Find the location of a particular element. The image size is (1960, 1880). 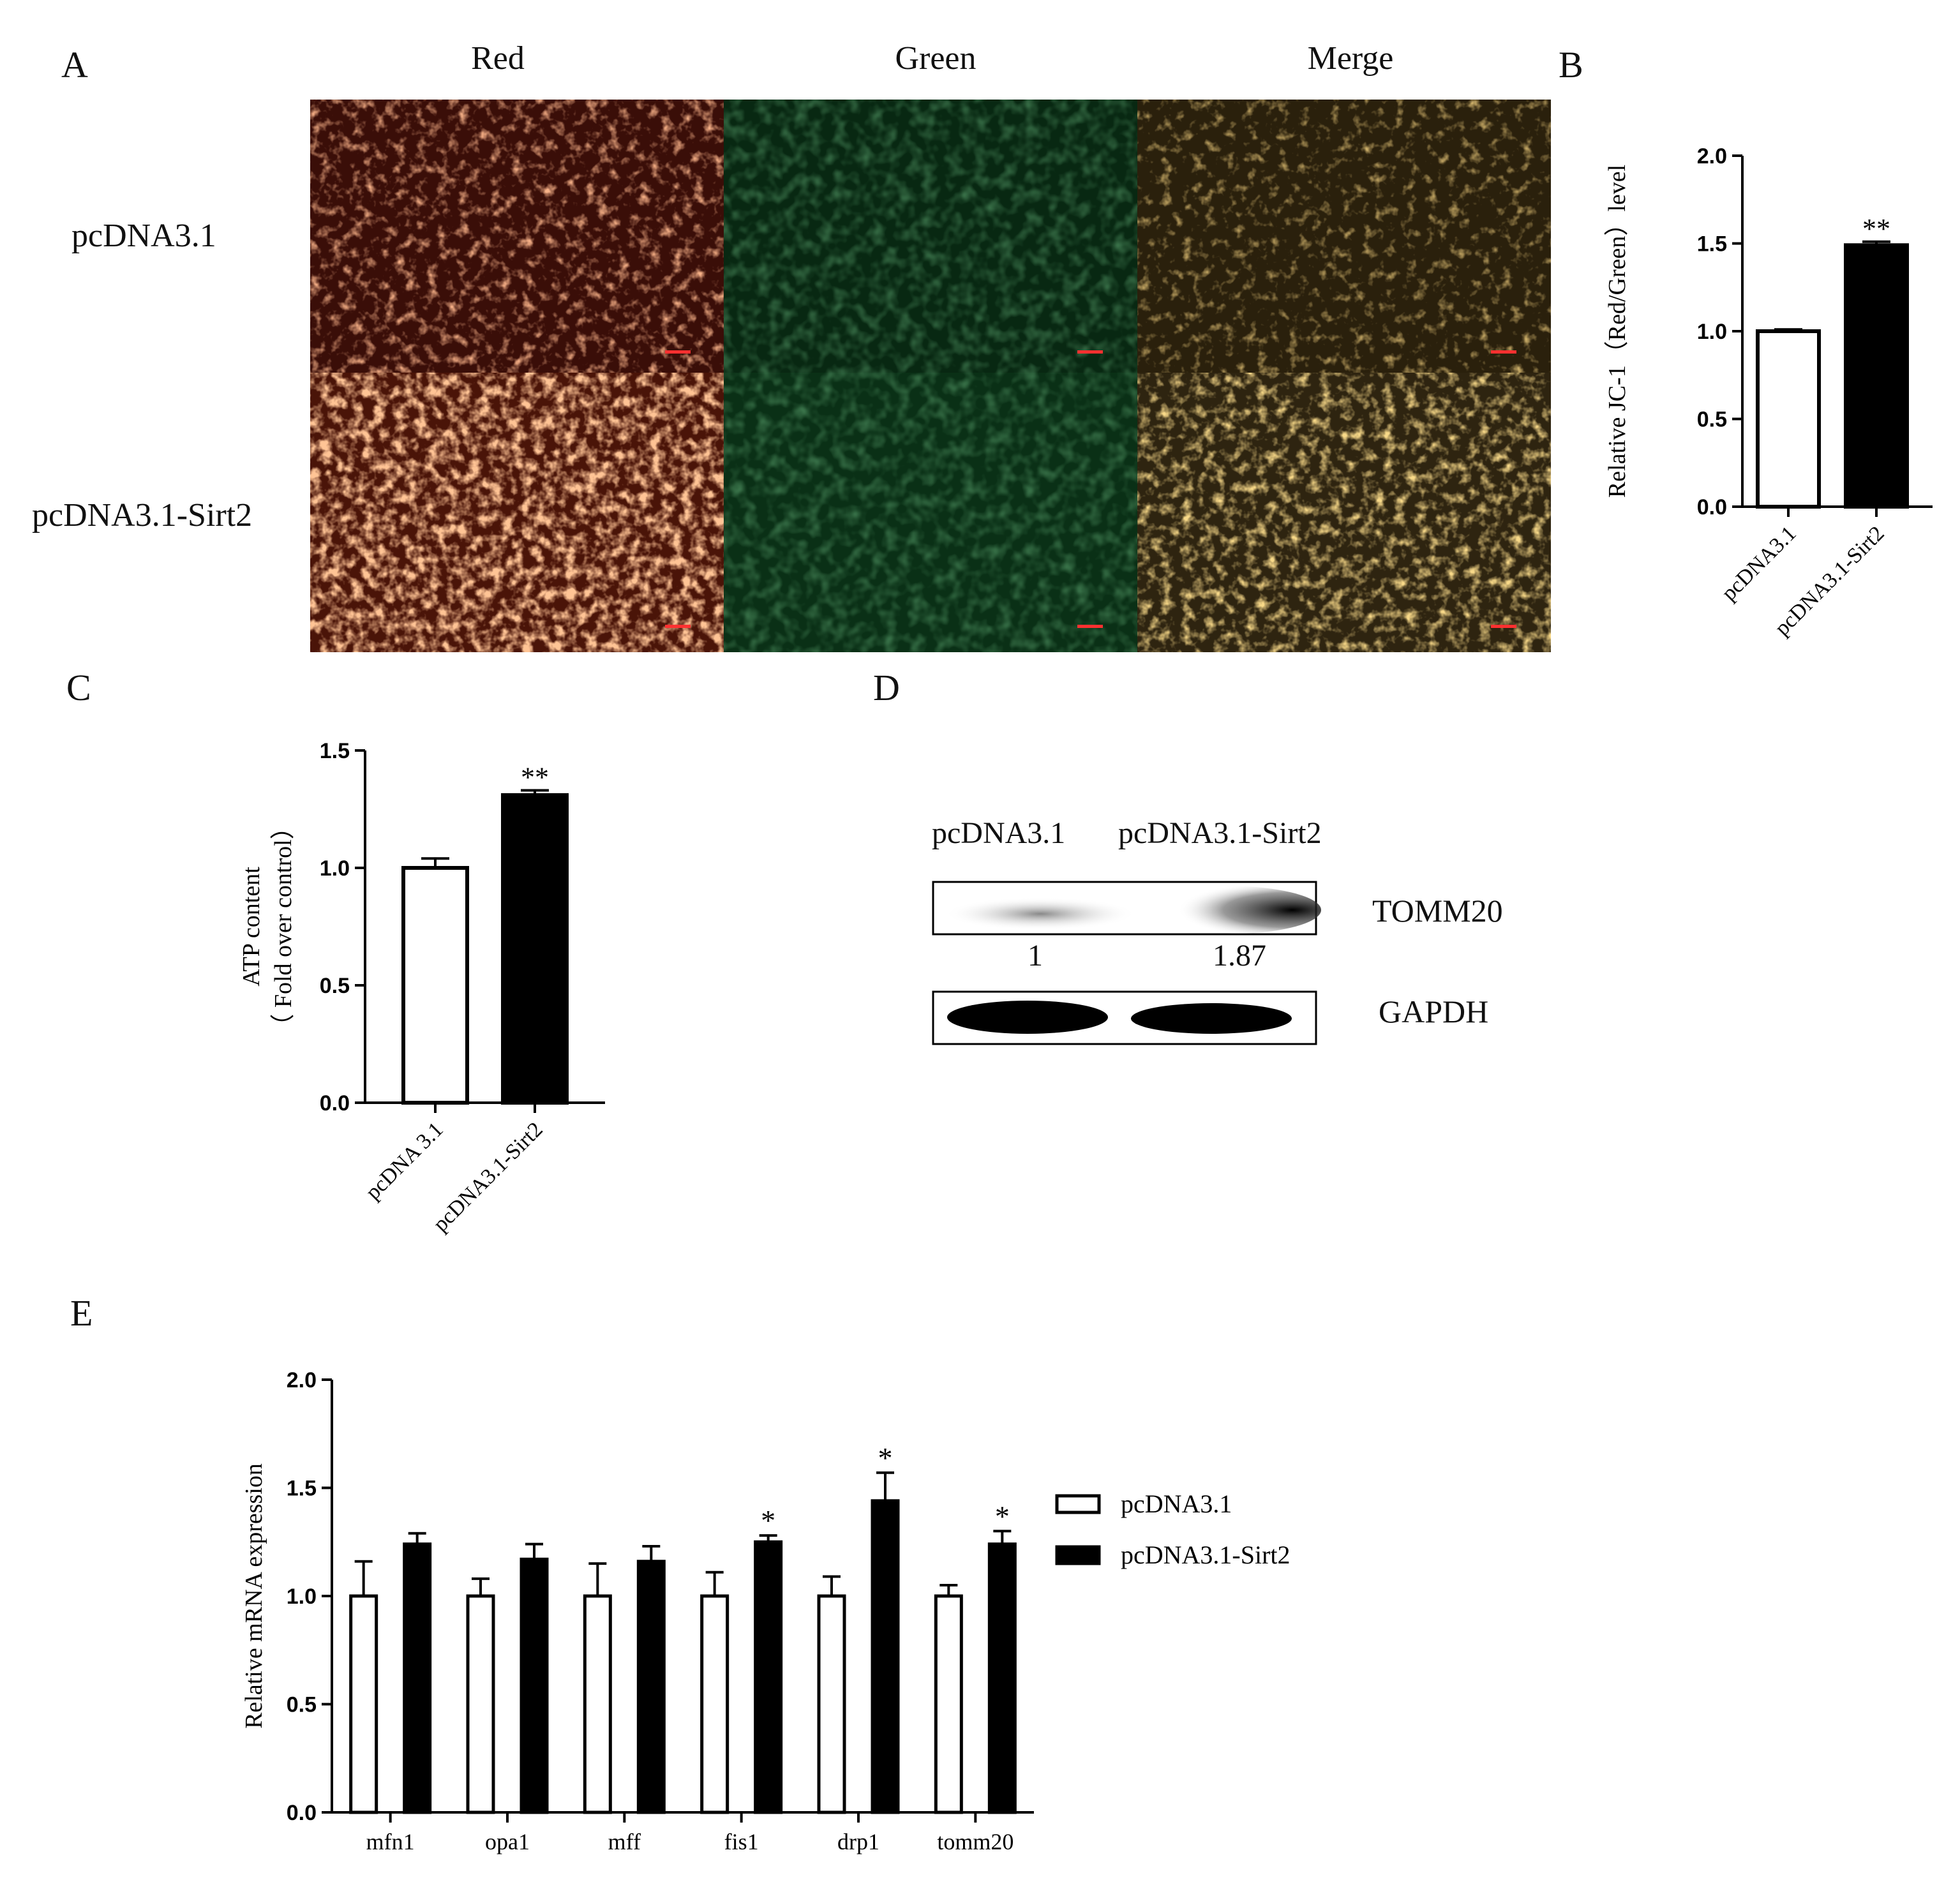

panel-letter-c: C is located at coordinates (79, 687).